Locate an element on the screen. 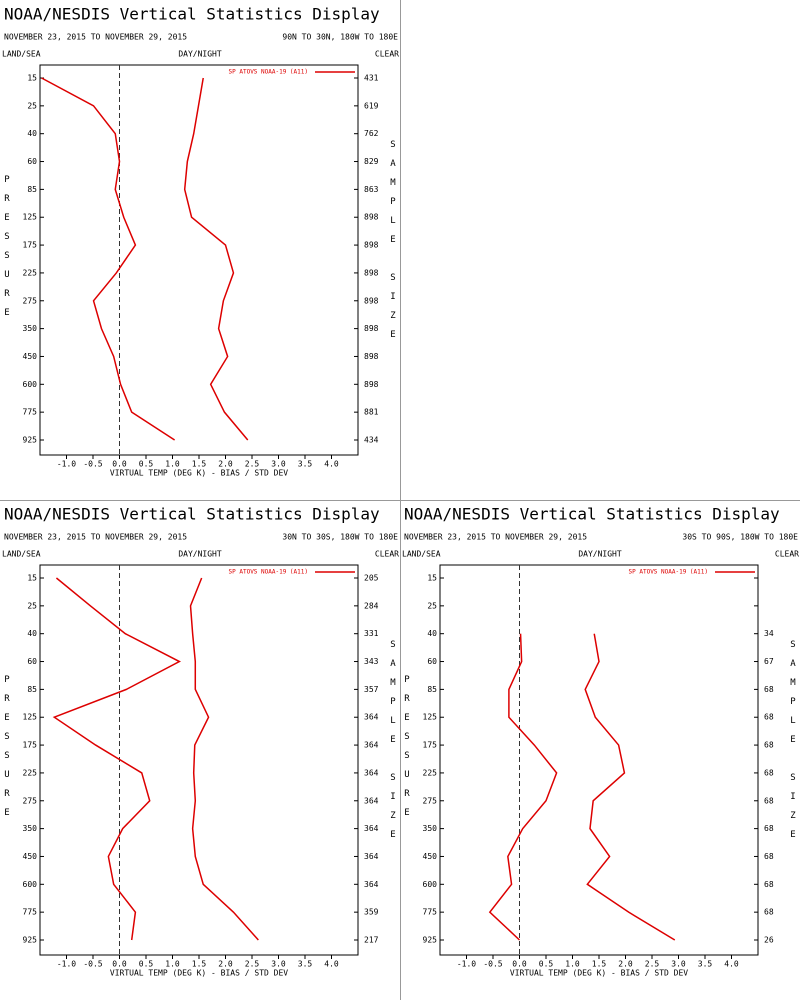 This screenshot has width=800, height=1000. day-night: DAY/NIGHT is located at coordinates (200, 54).